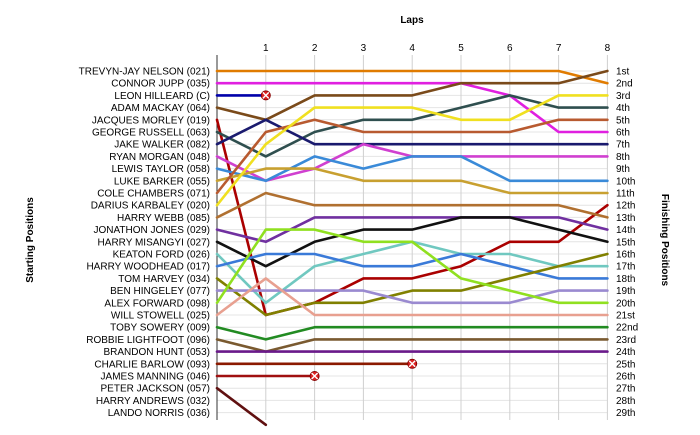 This screenshot has height=435, width=700. I want to click on finishing-position-label: 26th, so click(625, 377).